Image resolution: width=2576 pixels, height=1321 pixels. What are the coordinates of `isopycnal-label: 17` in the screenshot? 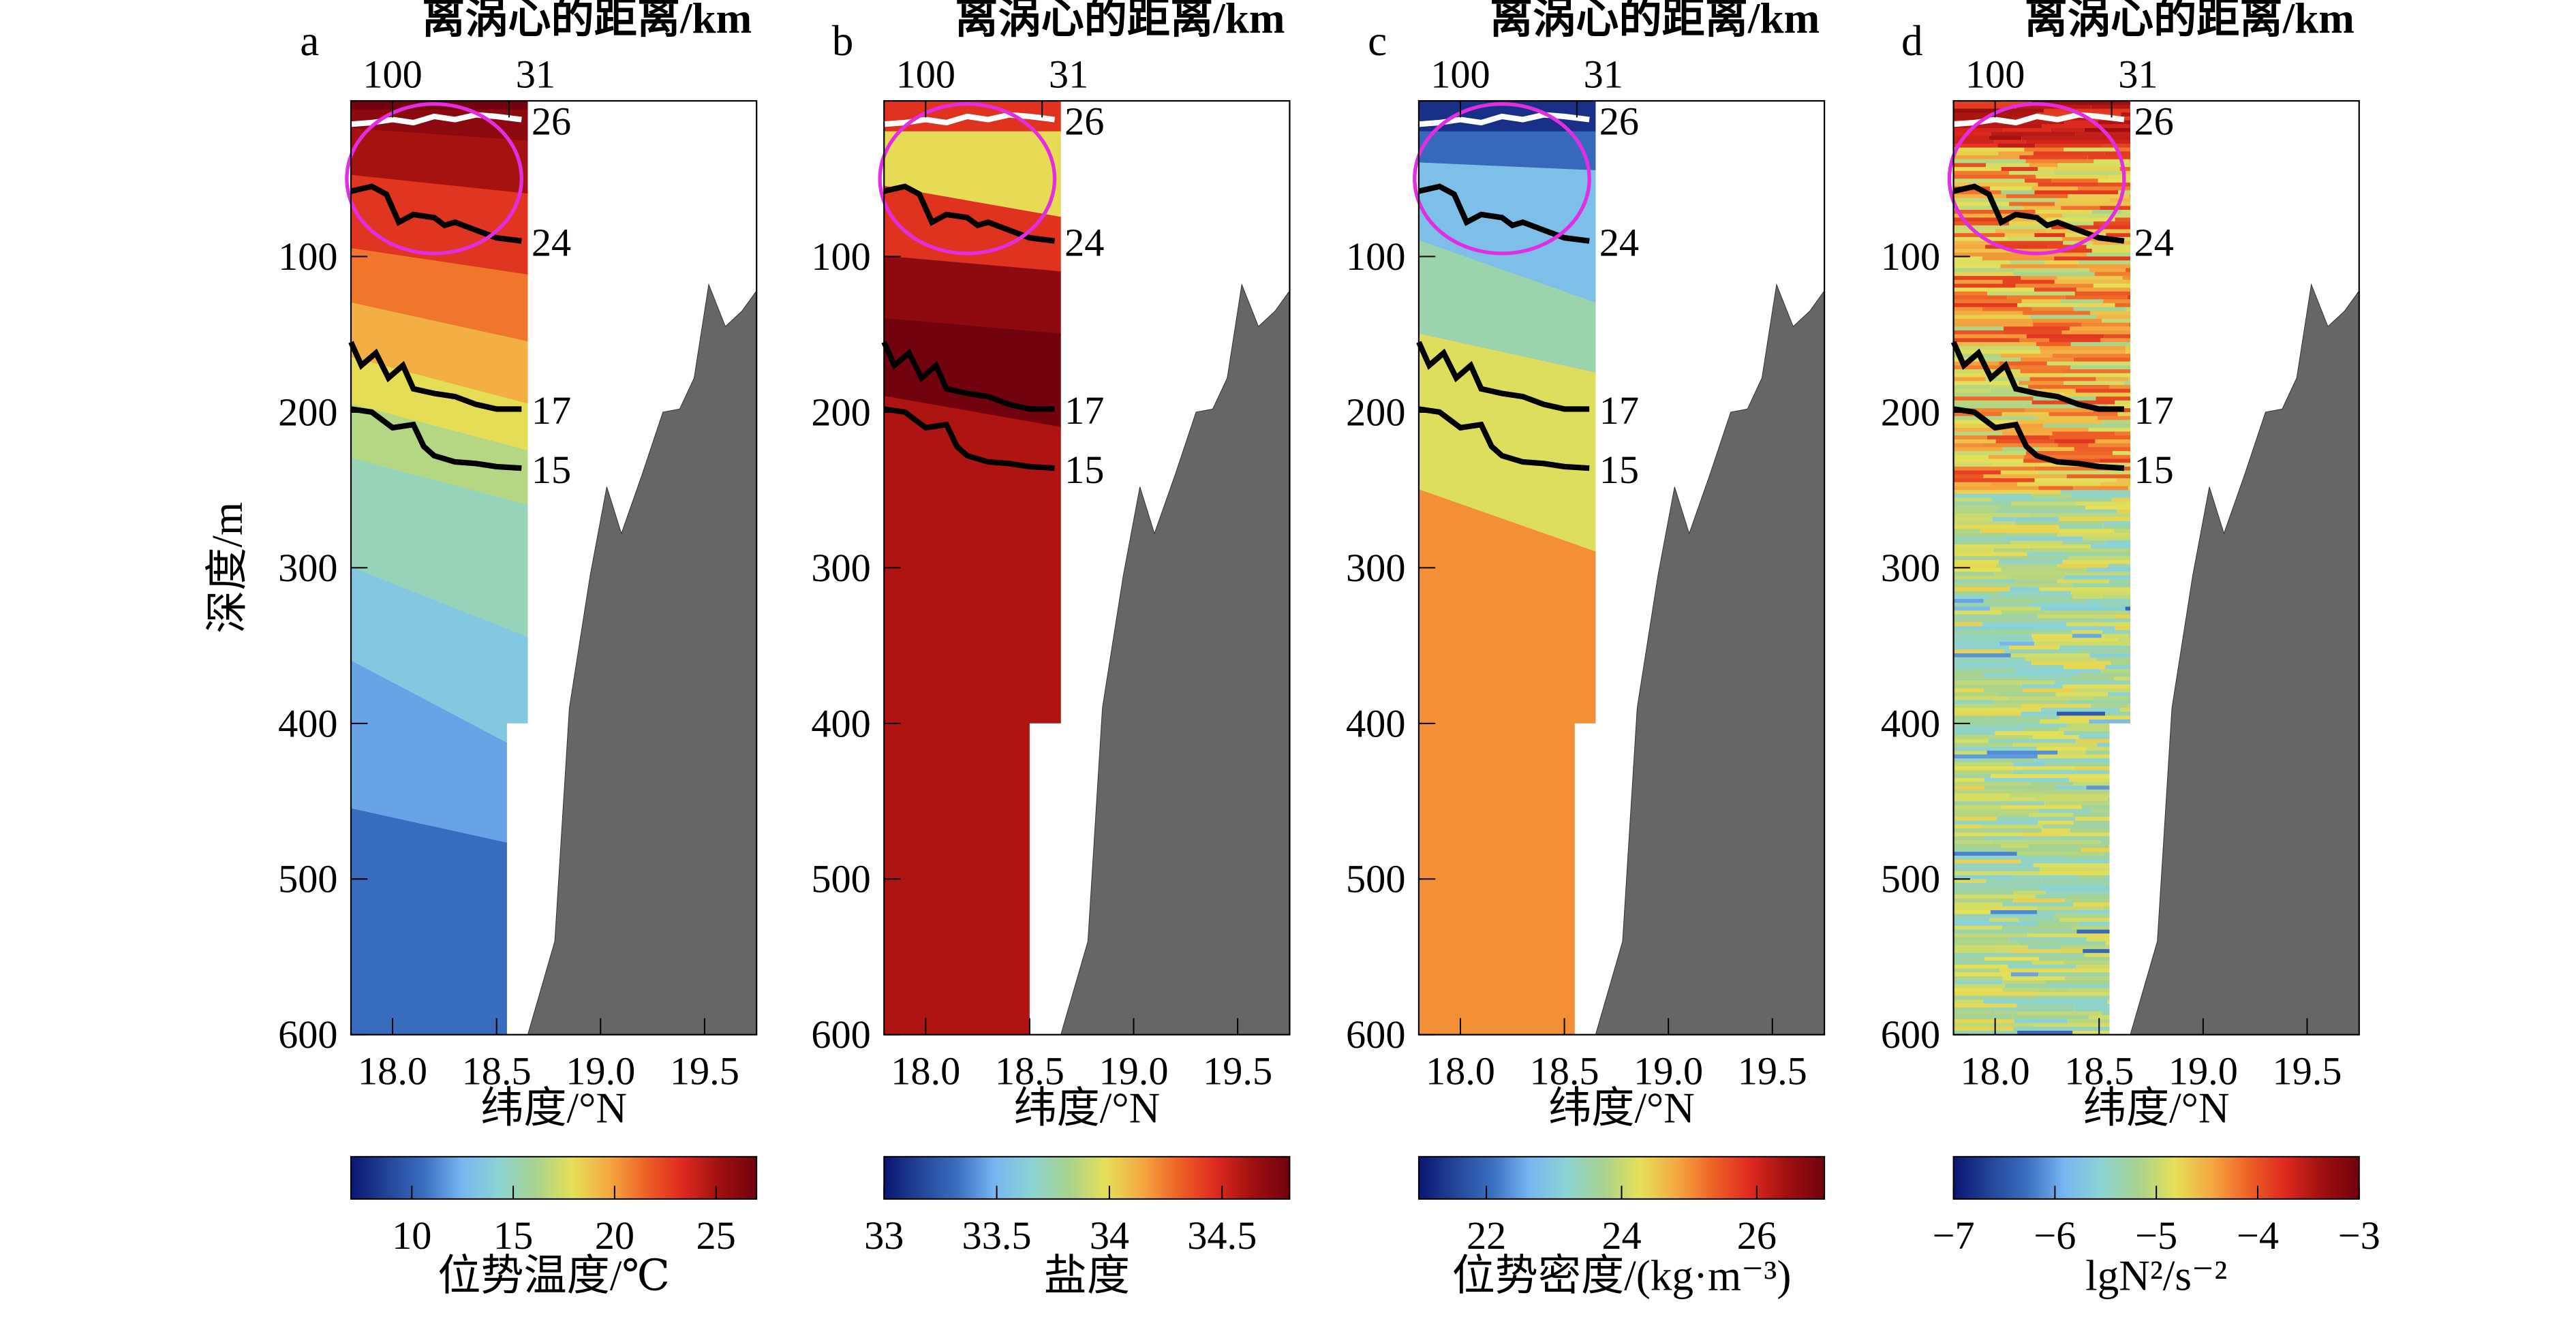 It's located at (551, 410).